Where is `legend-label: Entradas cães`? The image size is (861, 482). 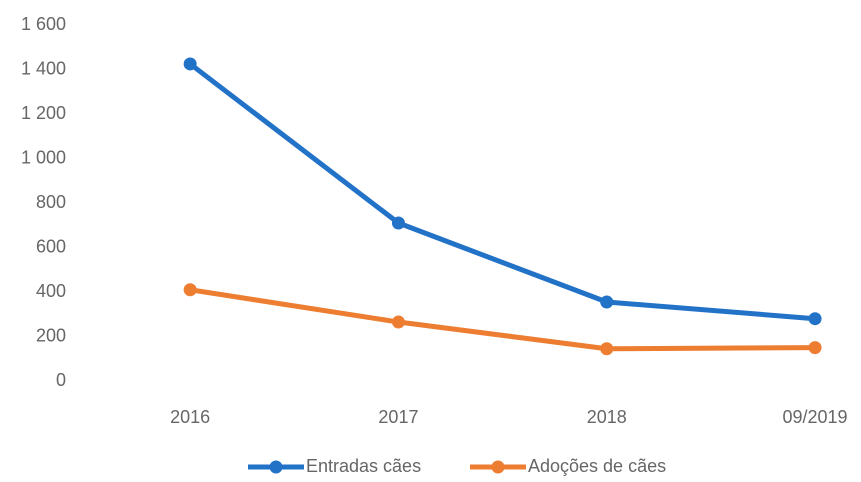
legend-label: Entradas cães is located at coordinates (363, 466).